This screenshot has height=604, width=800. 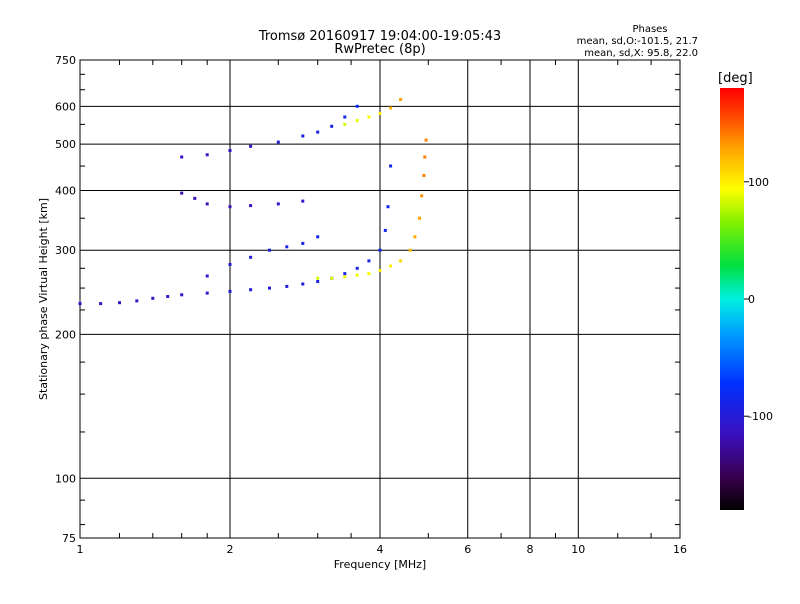 I want to click on x-tick-label: 4, so click(x=380, y=549).